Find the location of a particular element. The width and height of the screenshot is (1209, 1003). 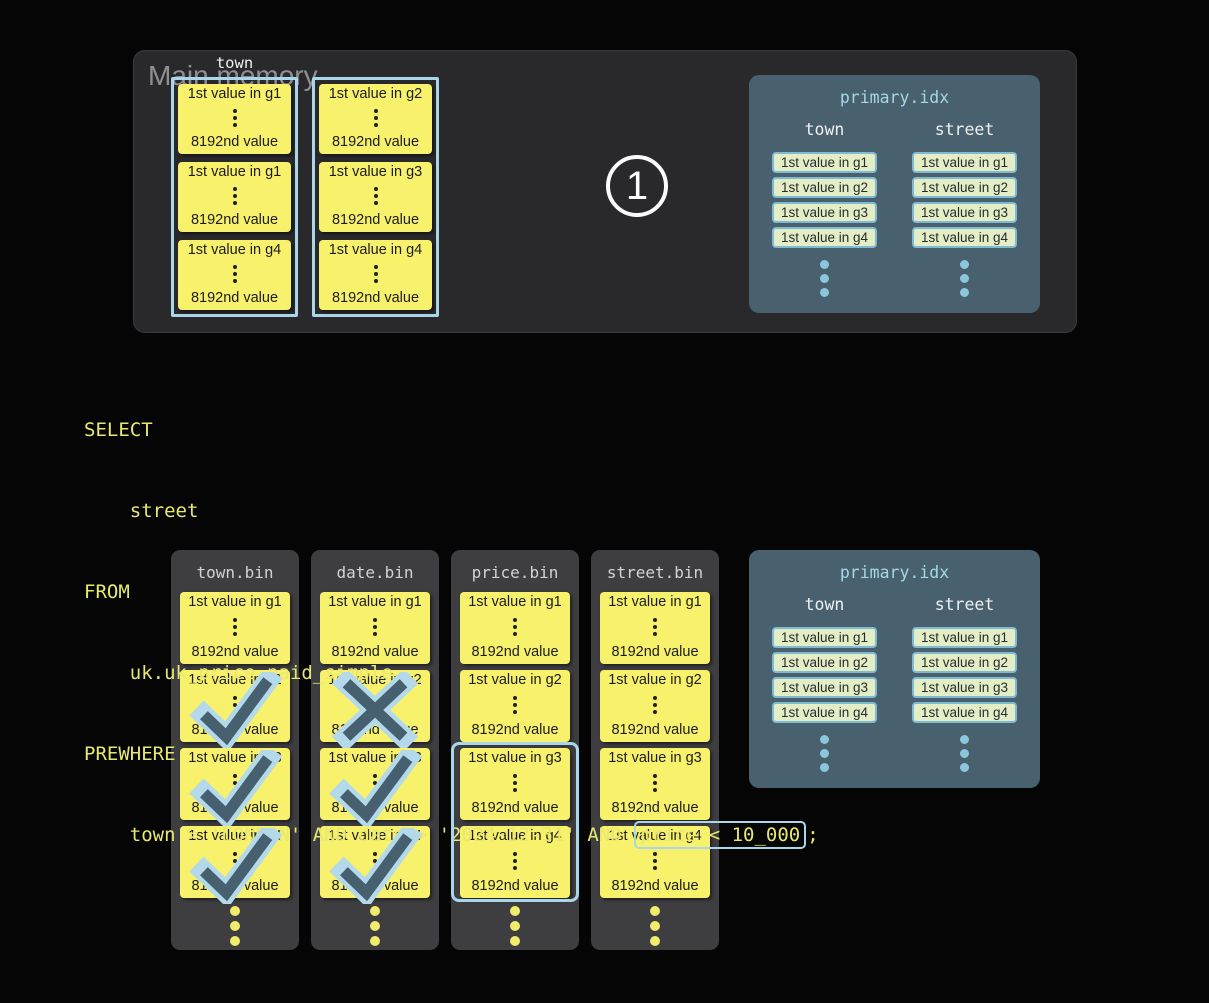

bin-file-title: date.bin is located at coordinates (375, 572).